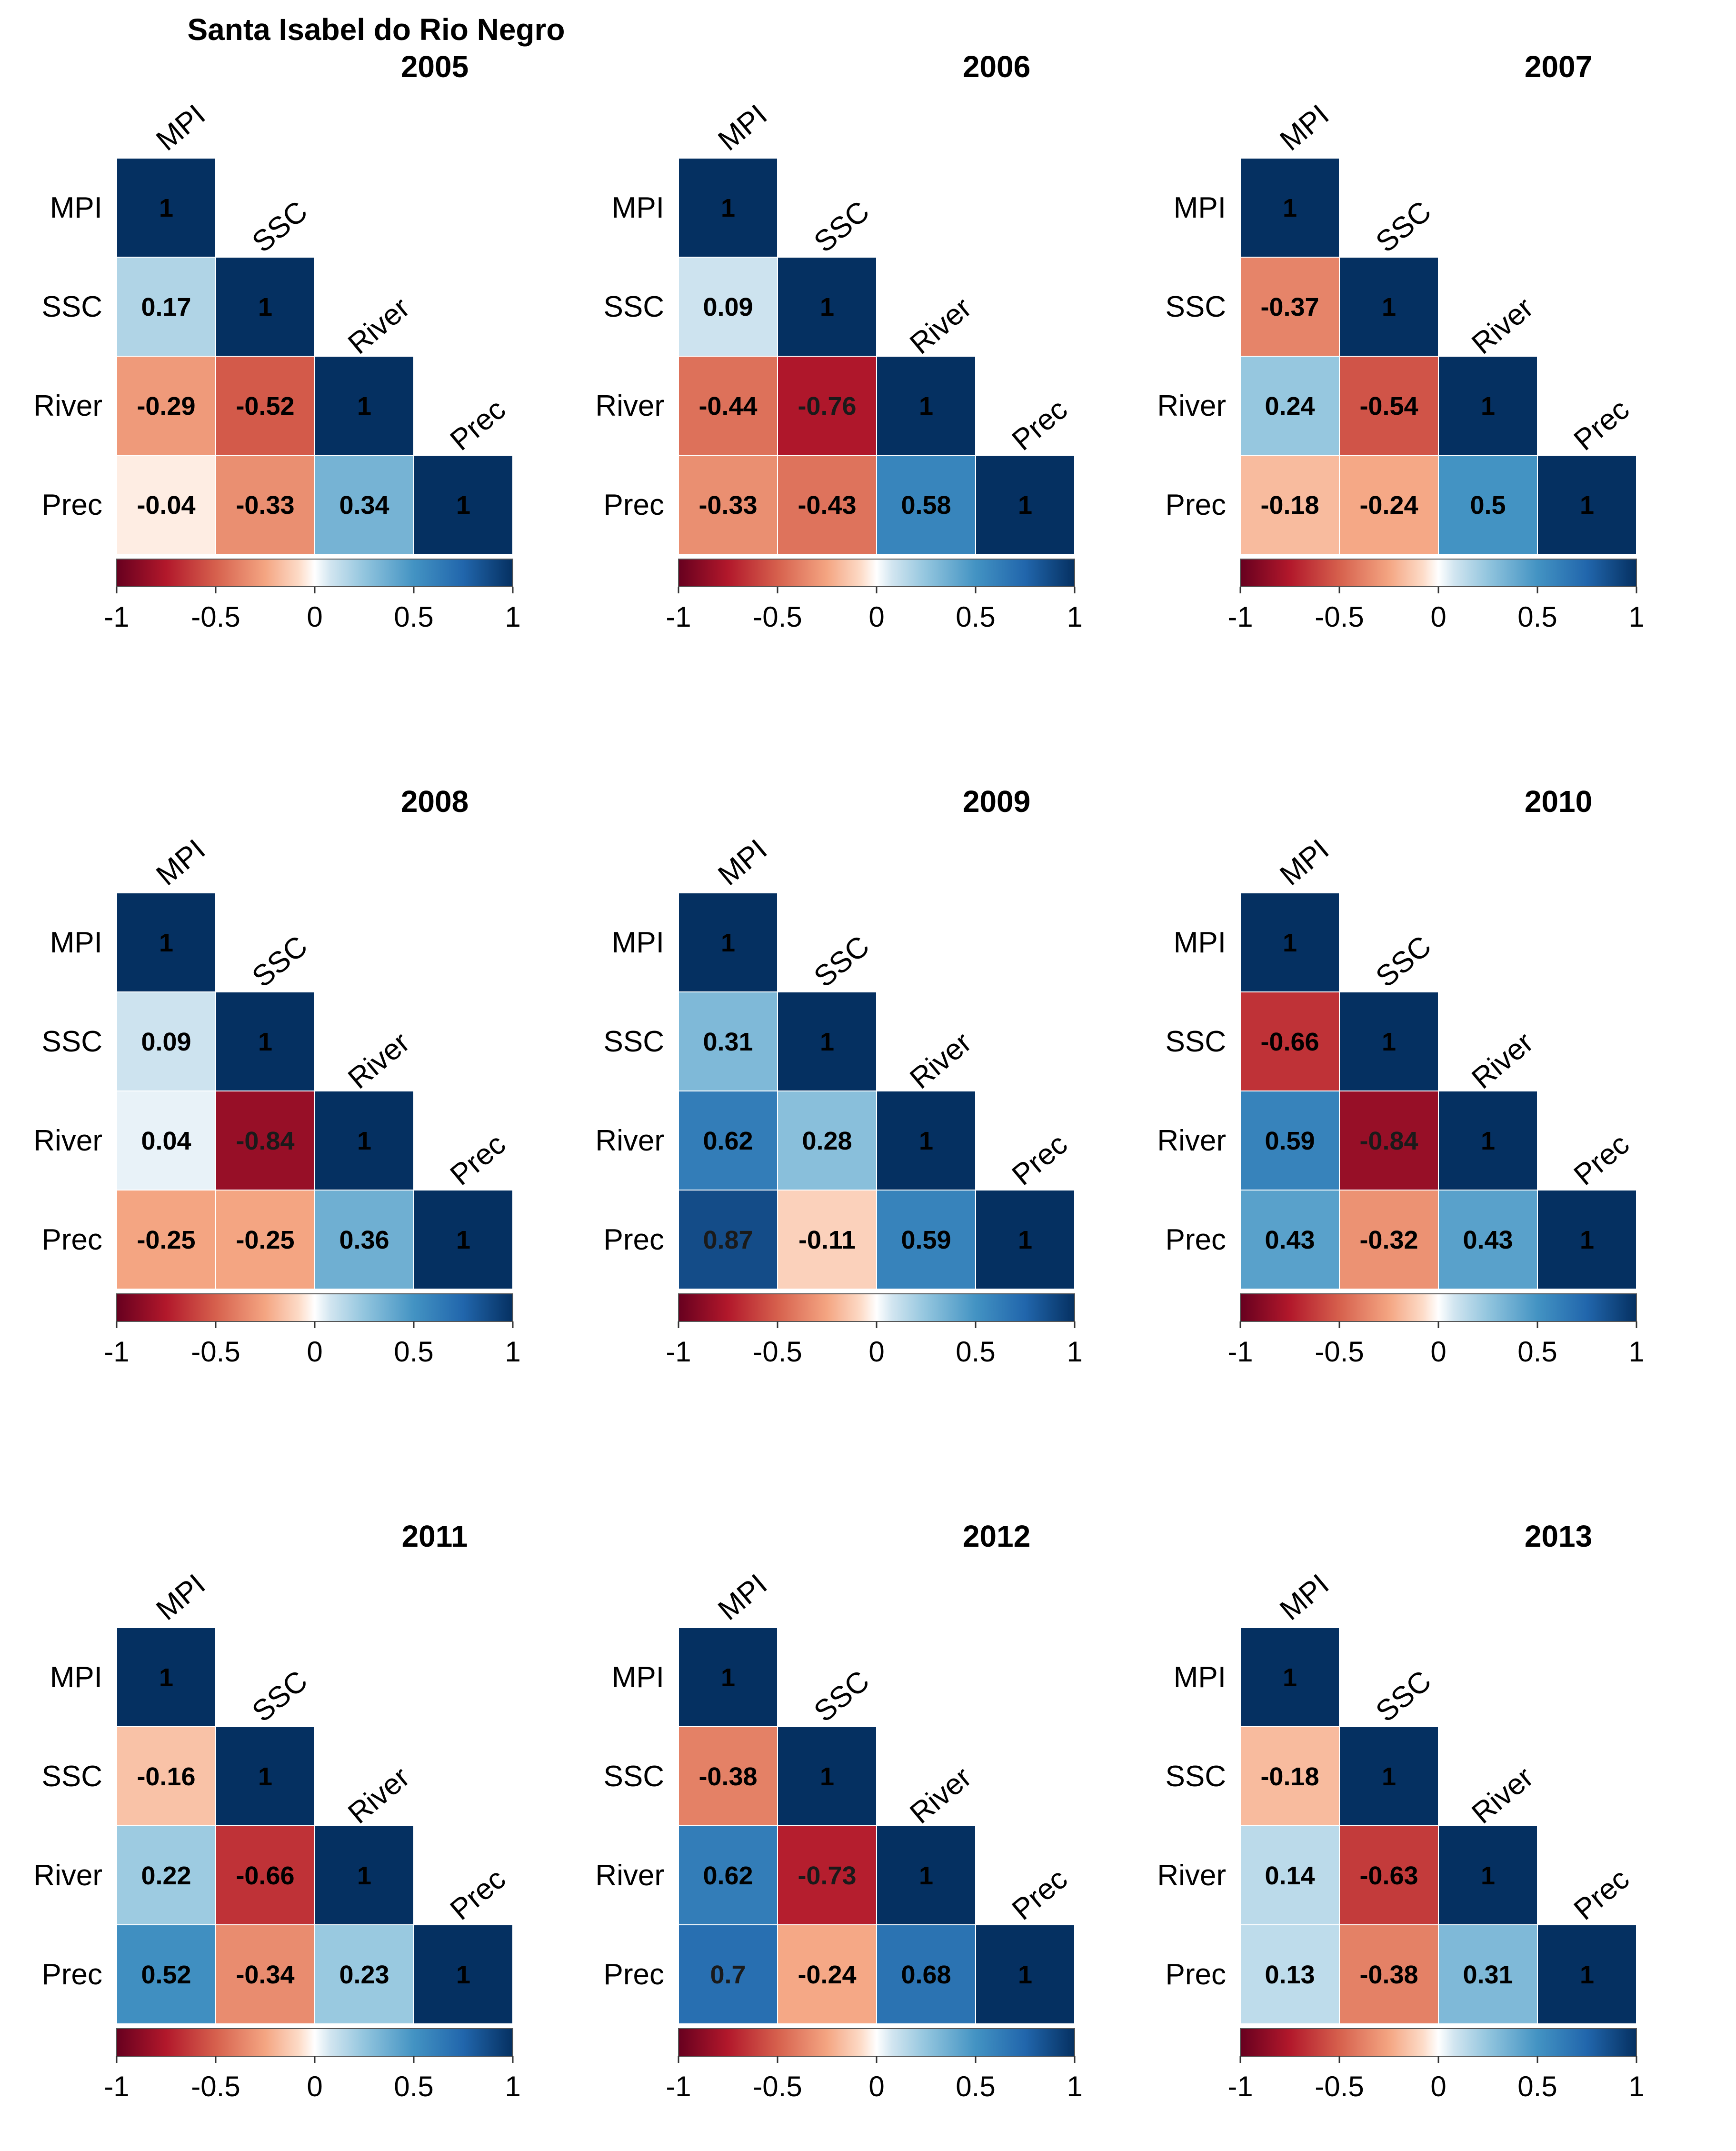 This screenshot has width=1736, height=2151. Describe the element at coordinates (1339, 617) in the screenshot. I see `colorbar-tick-label: -0.5` at that location.